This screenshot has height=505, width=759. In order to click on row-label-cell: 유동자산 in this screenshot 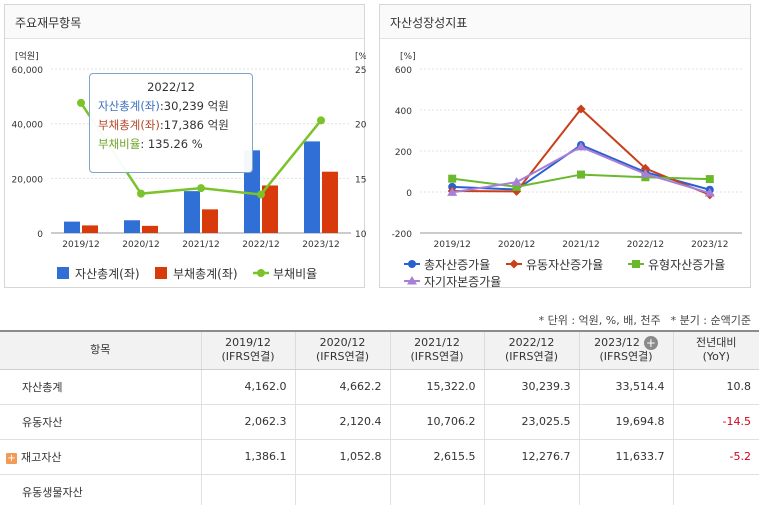, I will do `click(100, 422)`.